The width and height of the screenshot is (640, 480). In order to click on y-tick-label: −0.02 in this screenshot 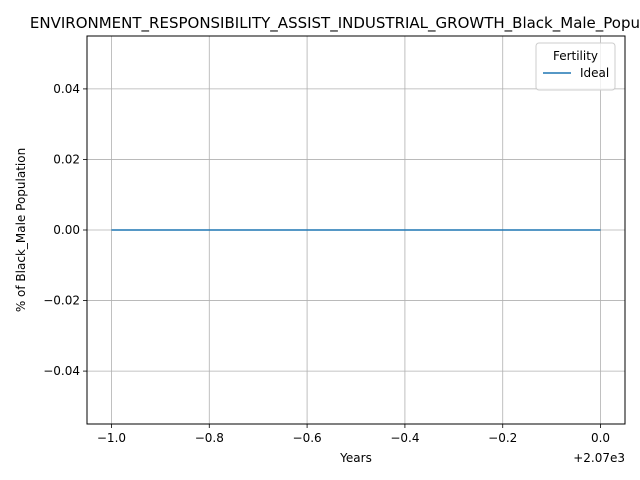, I will do `click(61, 301)`.